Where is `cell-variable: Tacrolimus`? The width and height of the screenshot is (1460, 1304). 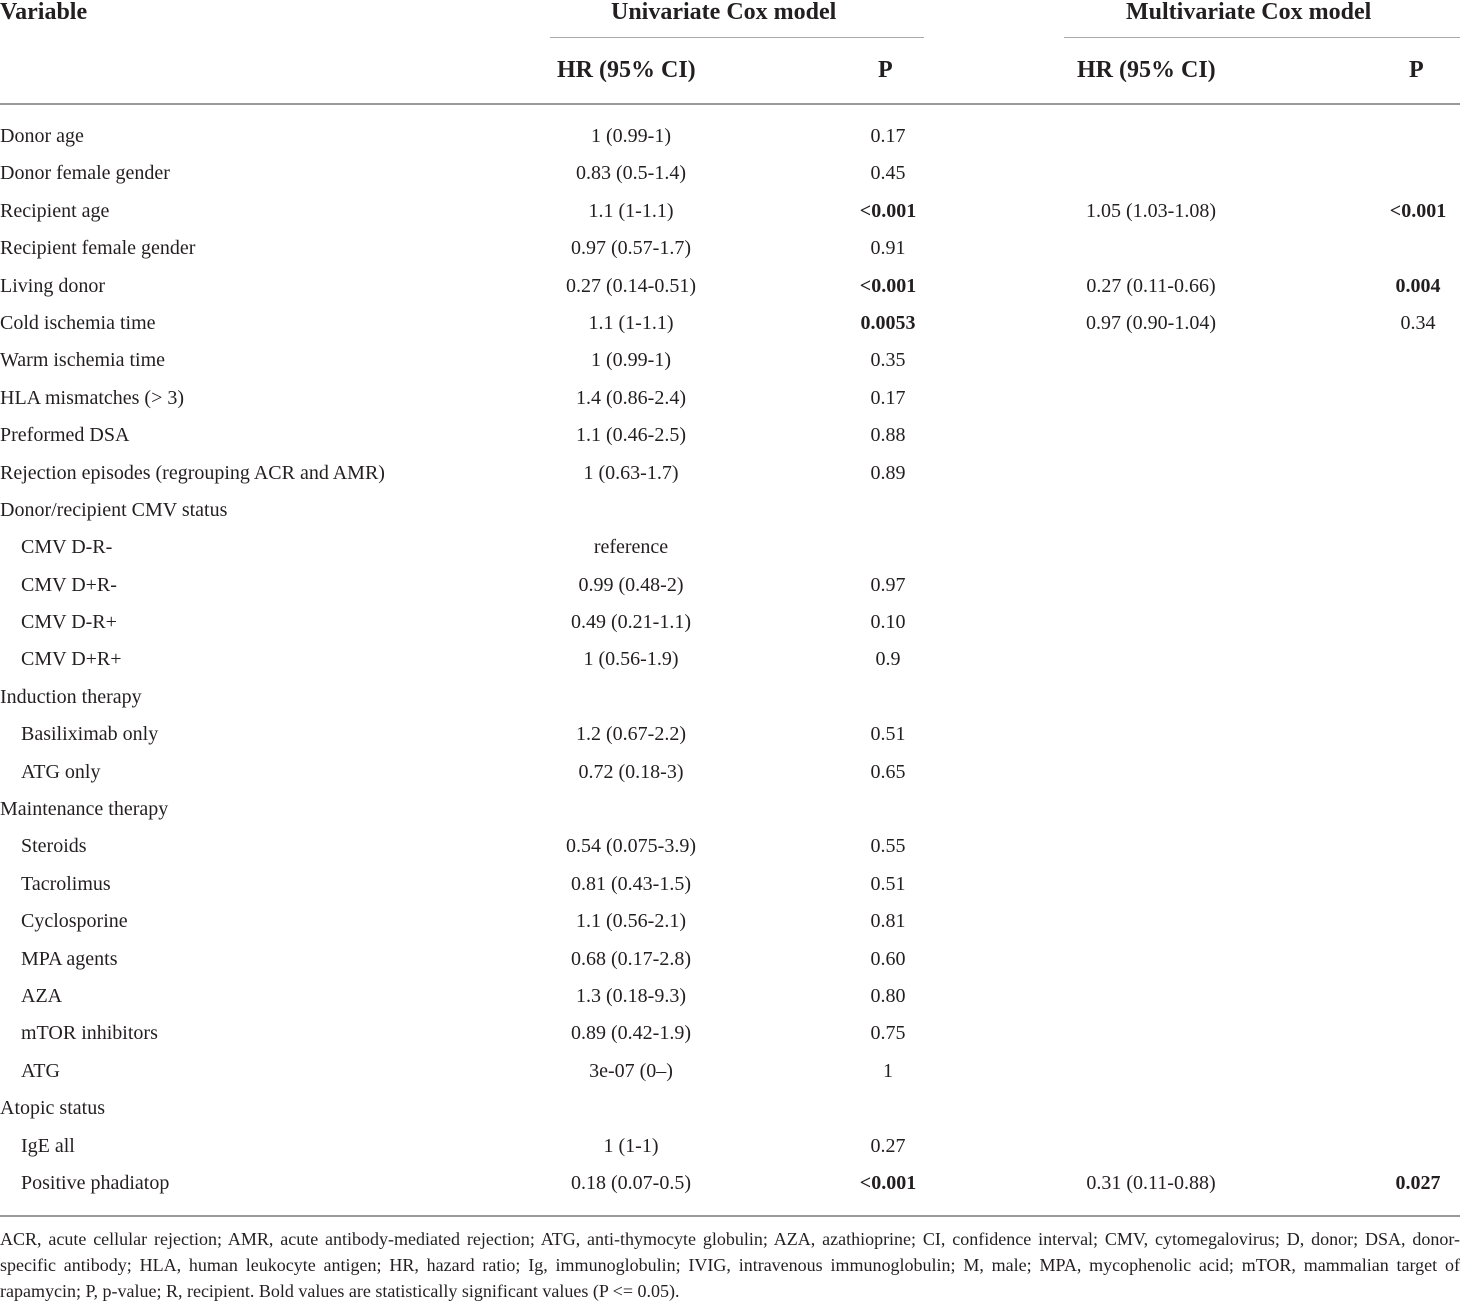
cell-variable: Tacrolimus is located at coordinates (66, 883).